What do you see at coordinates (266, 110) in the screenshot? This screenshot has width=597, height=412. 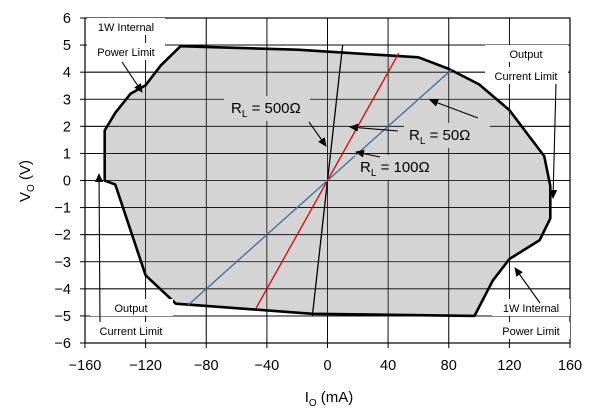 I see `series-label-500ohm: RL = 500Ω` at bounding box center [266, 110].